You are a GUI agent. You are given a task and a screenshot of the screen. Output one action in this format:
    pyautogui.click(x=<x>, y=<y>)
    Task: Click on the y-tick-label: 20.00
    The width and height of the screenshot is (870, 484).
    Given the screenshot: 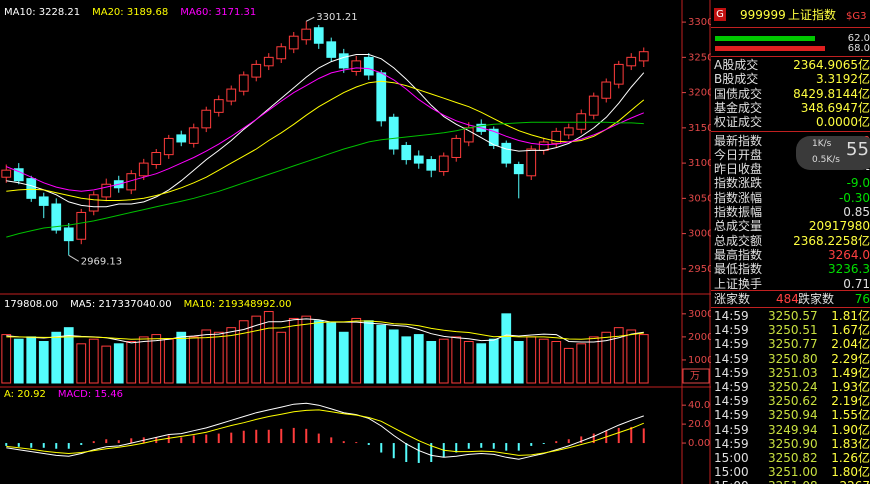 What is the action you would take?
    pyautogui.click(x=699, y=424)
    